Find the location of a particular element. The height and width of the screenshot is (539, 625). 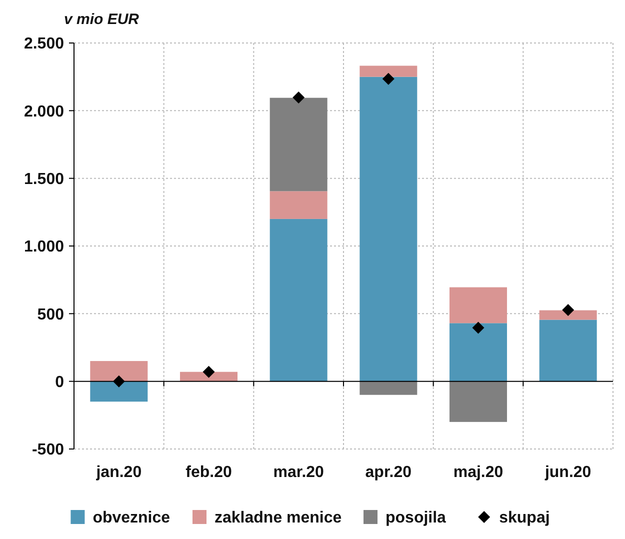

x-tick-label: mar.20 is located at coordinates (298, 472).